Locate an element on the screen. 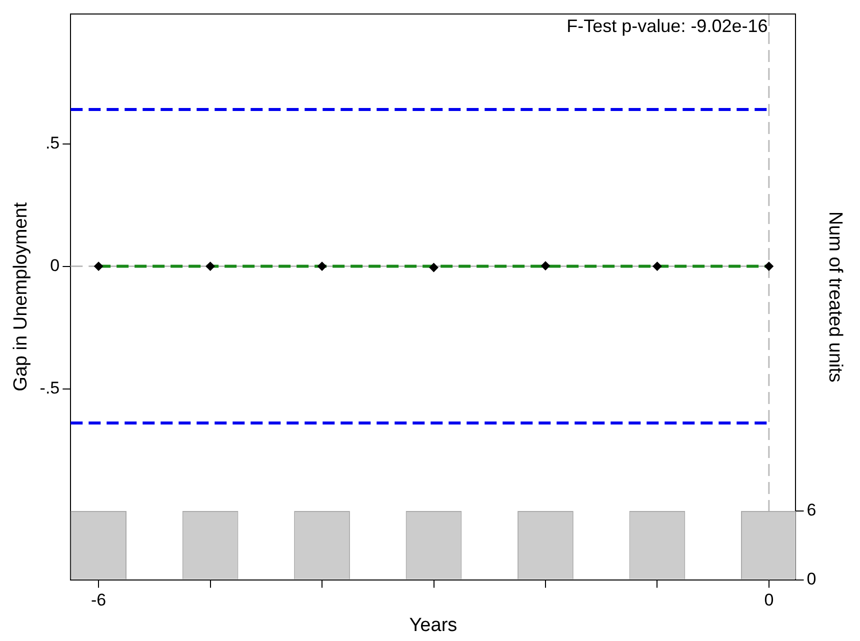 The width and height of the screenshot is (860, 641). annotation: F-Test p-value: -9.02e-16 is located at coordinates (667, 26).